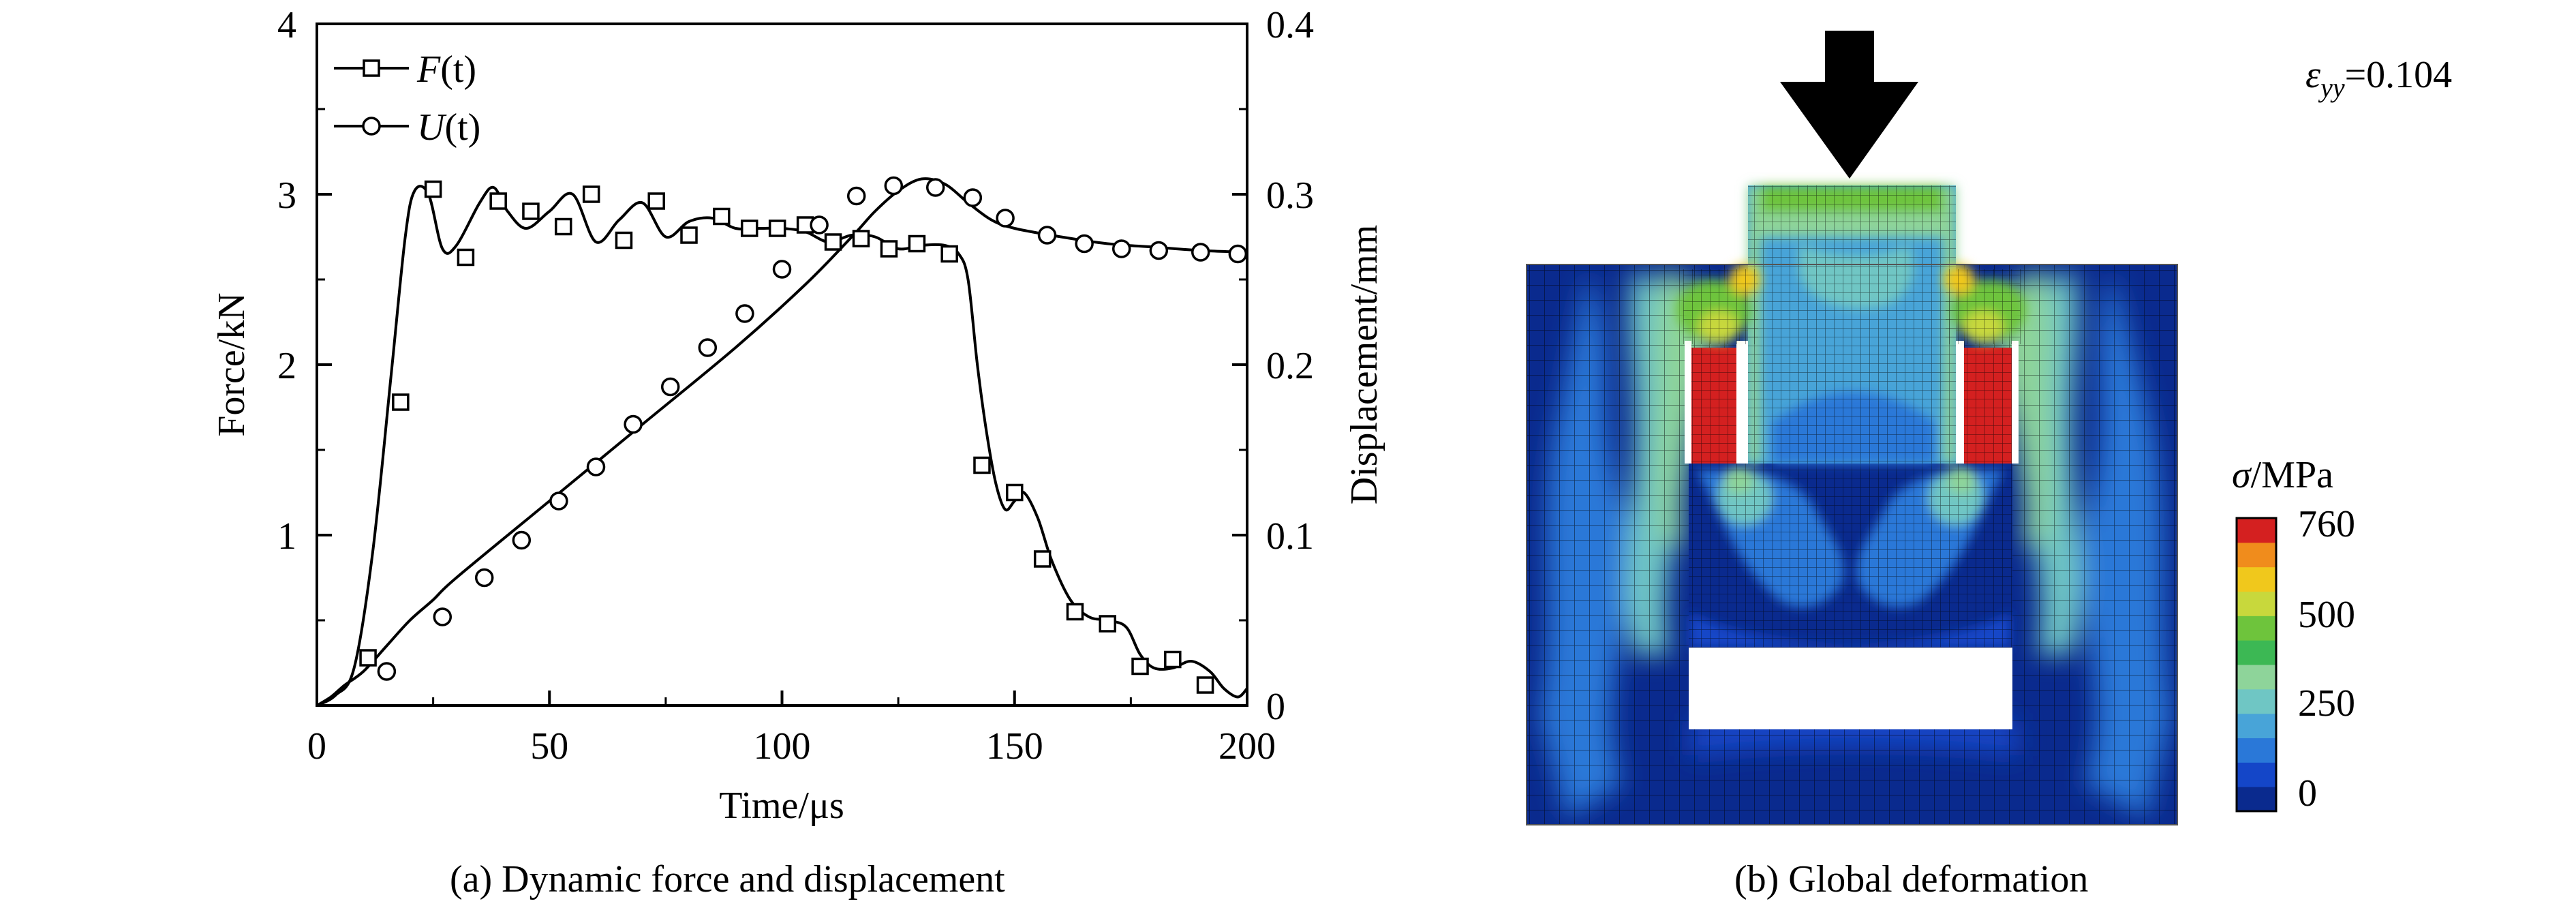 This screenshot has height=910, width=2576. I want to click on x-tick-label: 200, so click(1247, 746).